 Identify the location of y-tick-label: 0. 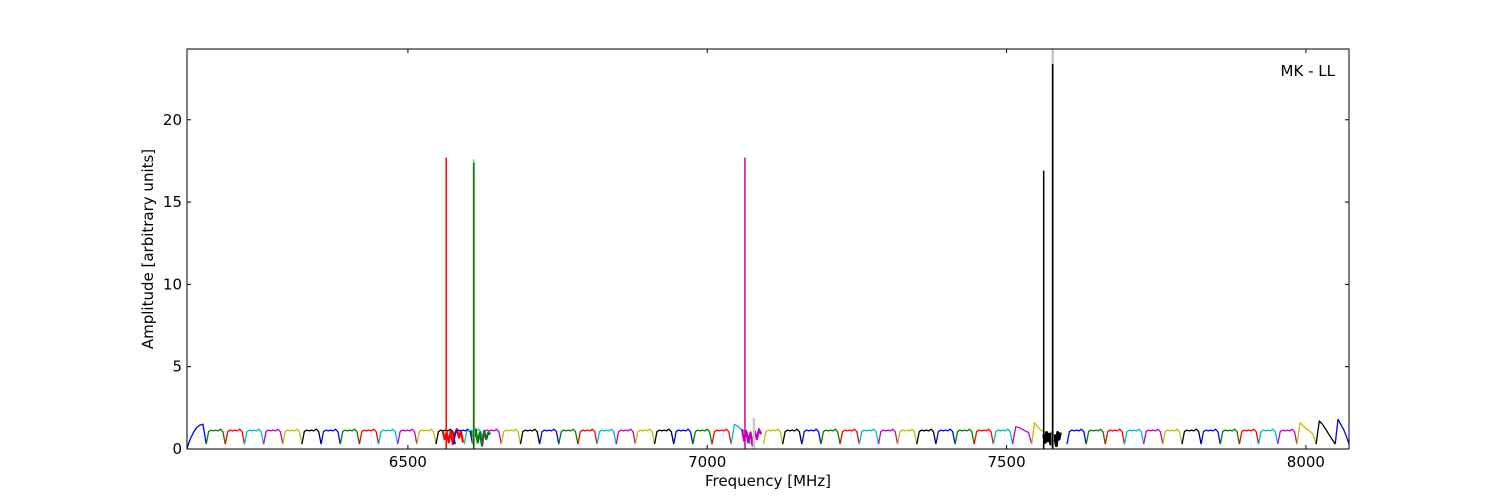
(177, 449).